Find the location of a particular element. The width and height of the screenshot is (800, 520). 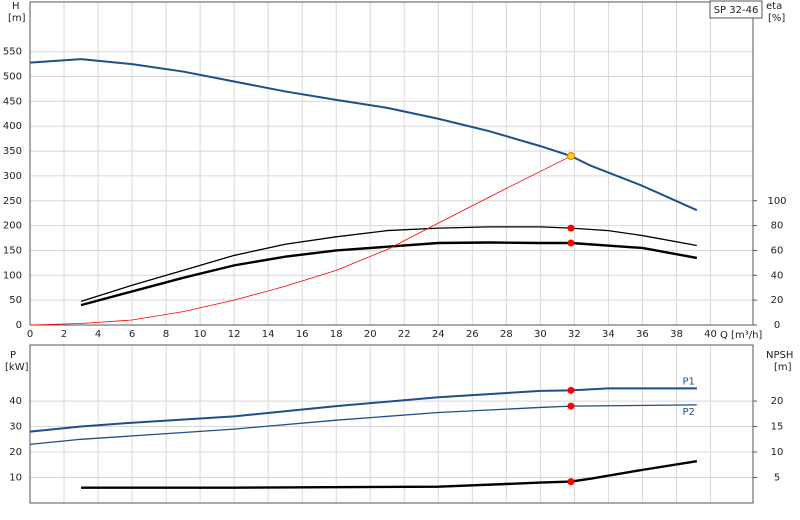

y2-tick-label: 15 is located at coordinates (777, 427).